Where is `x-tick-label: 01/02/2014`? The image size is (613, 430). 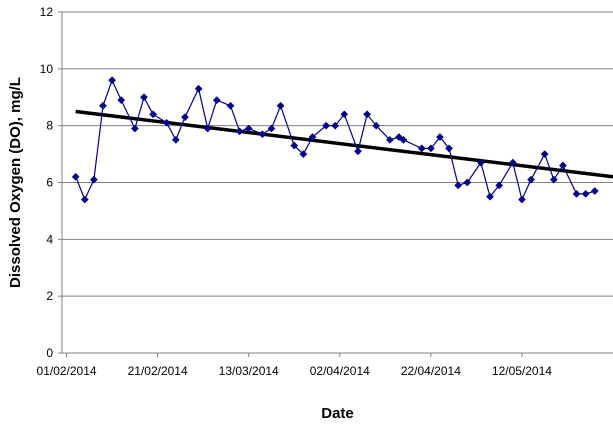
x-tick-label: 01/02/2014 is located at coordinates (67, 371).